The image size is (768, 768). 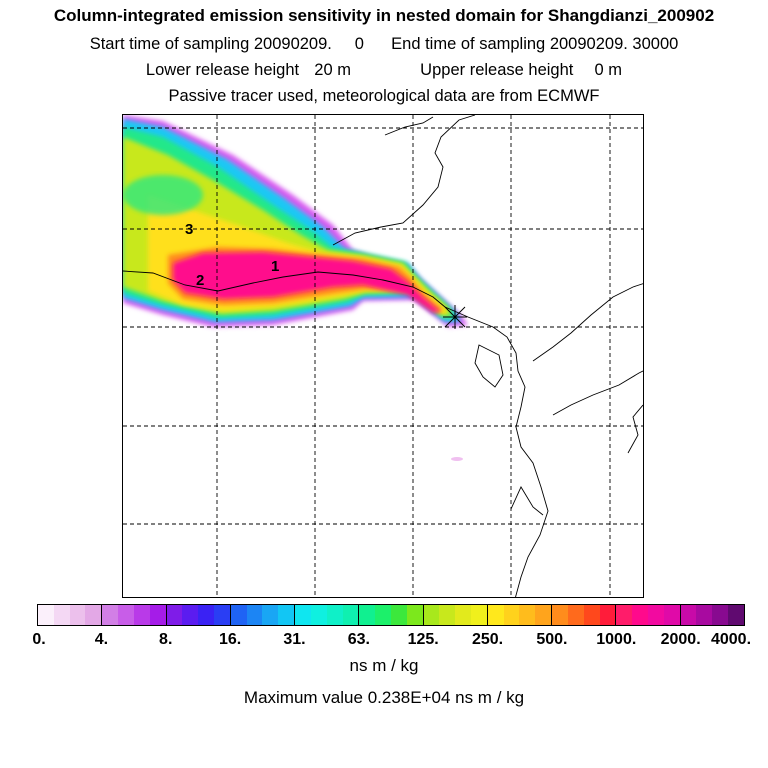 What do you see at coordinates (169, 44) in the screenshot?
I see `start-time-label: Start time of sampling` at bounding box center [169, 44].